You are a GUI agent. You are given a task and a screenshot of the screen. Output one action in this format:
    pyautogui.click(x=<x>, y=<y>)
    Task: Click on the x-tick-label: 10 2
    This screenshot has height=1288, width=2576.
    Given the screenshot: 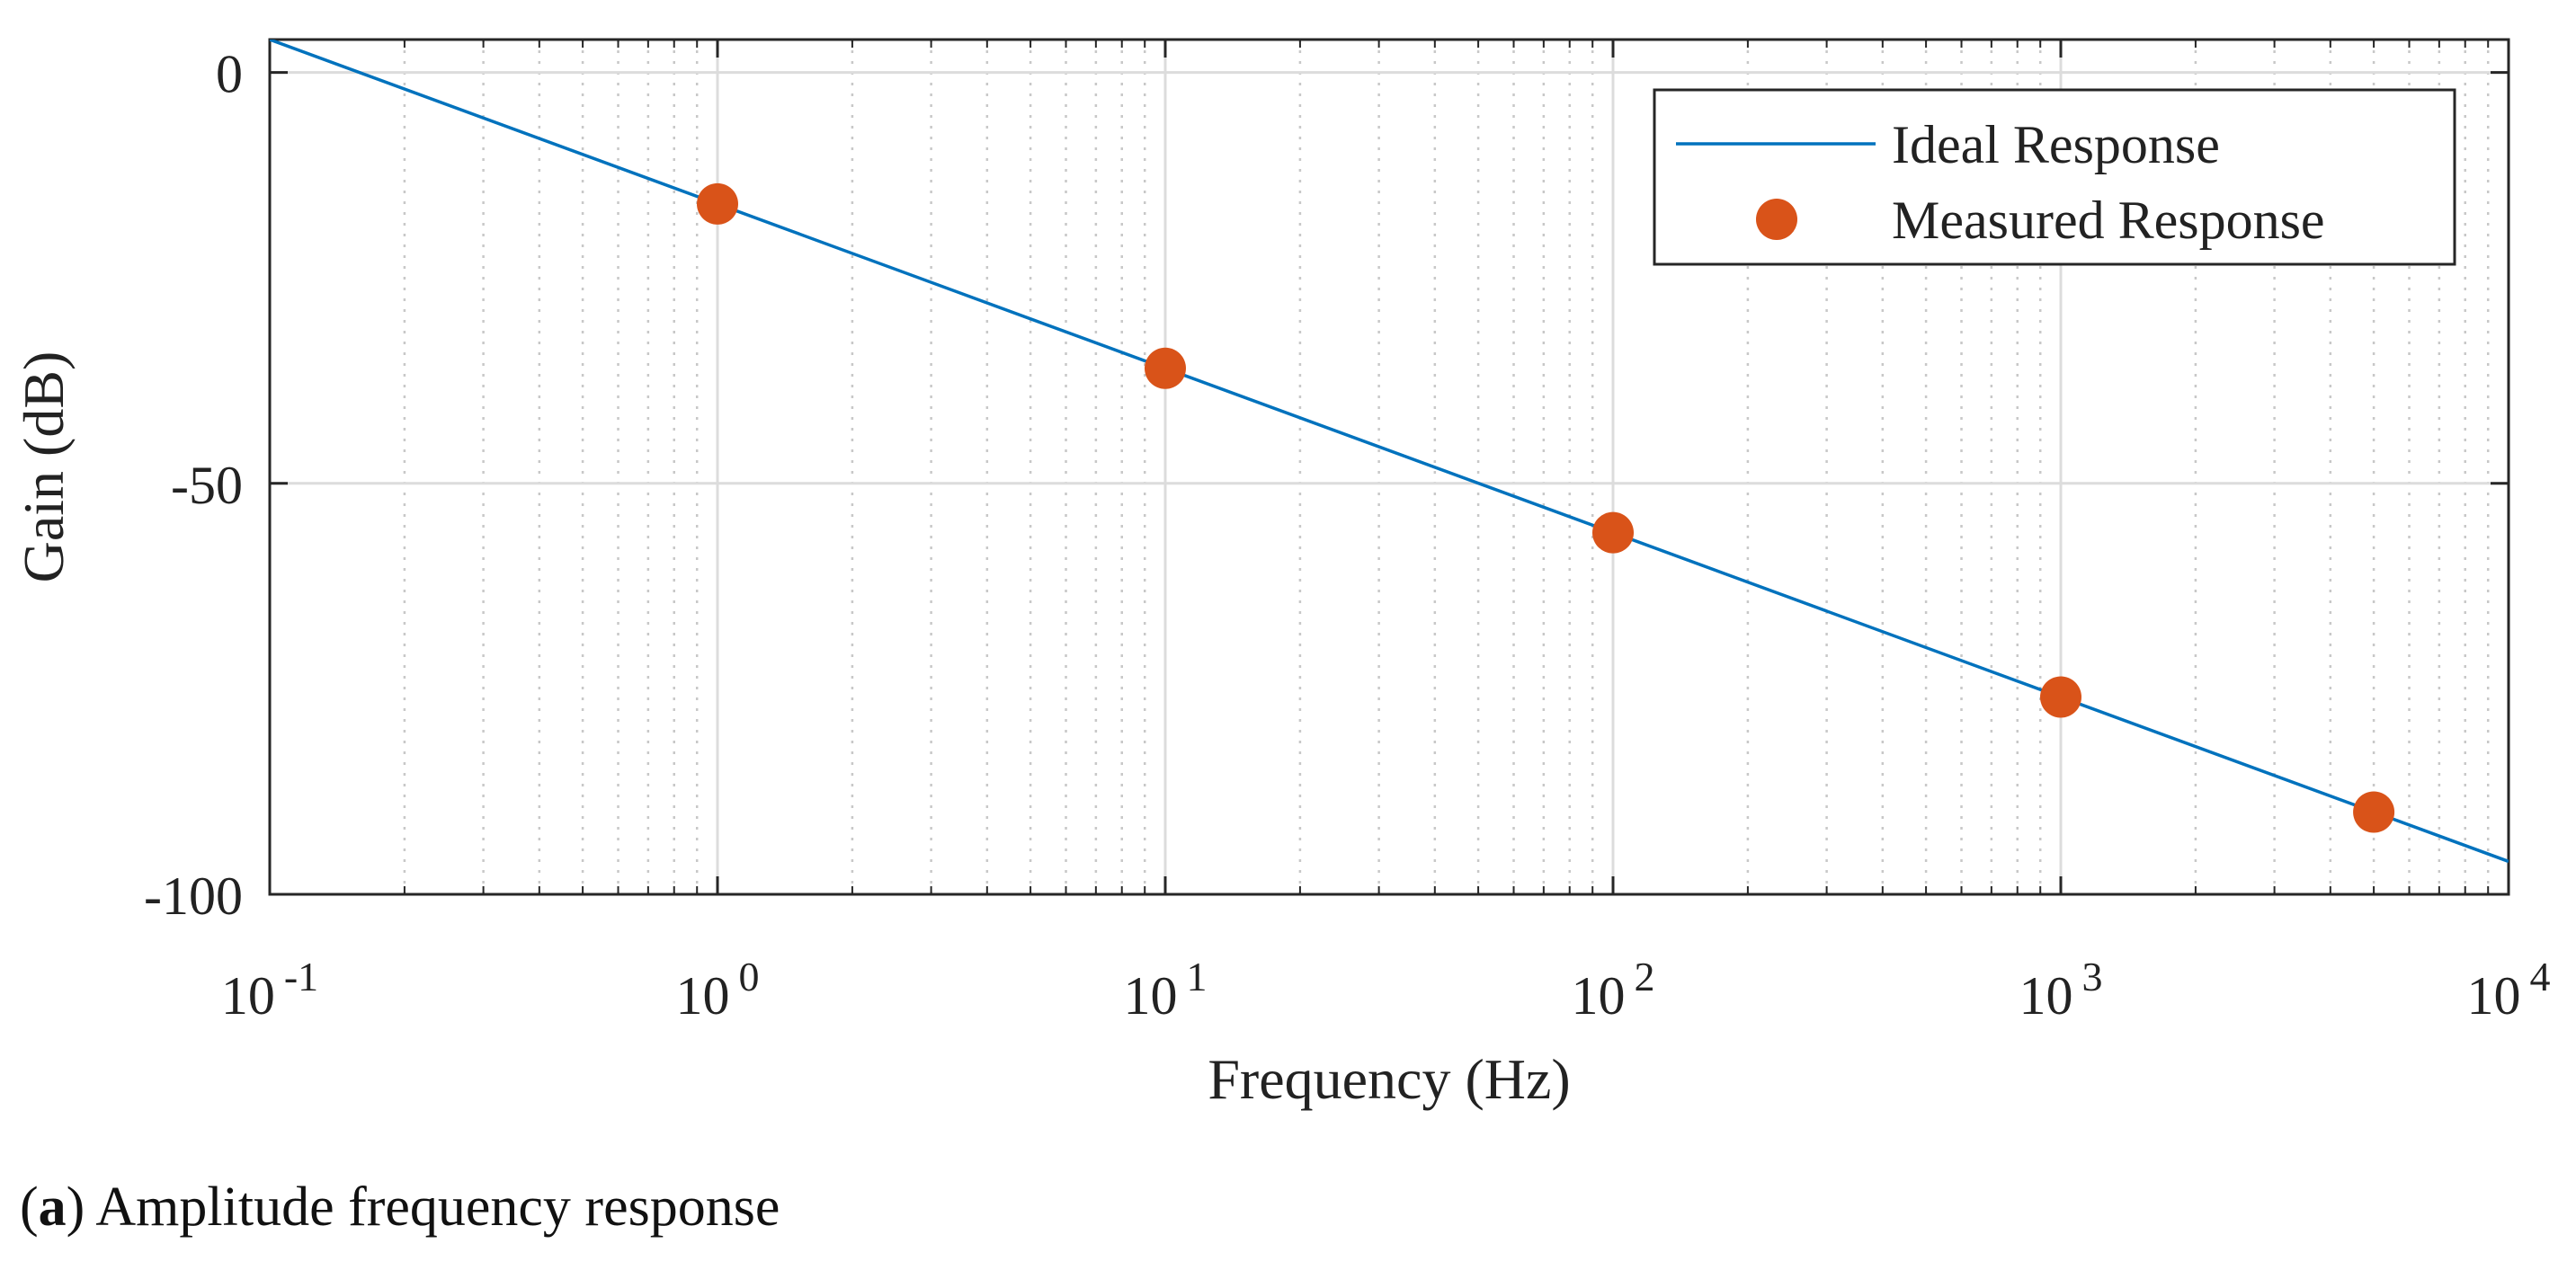 What is the action you would take?
    pyautogui.click(x=1614, y=990)
    